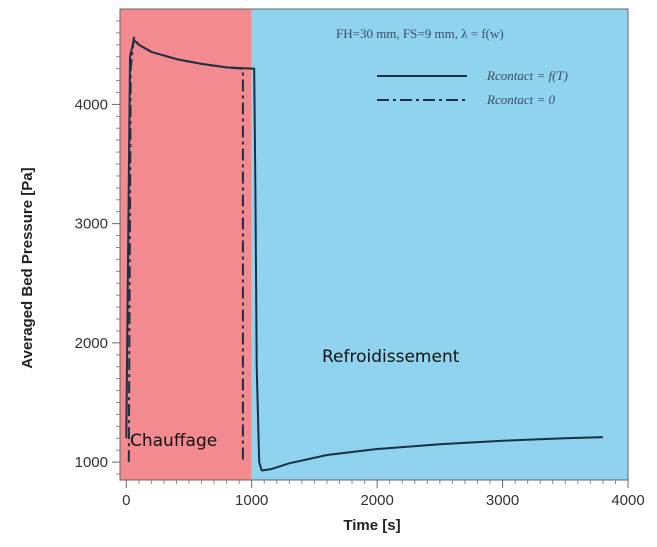  What do you see at coordinates (472, 87) in the screenshot?
I see `legend: Rcontact = f(T) Rcontact = 0` at bounding box center [472, 87].